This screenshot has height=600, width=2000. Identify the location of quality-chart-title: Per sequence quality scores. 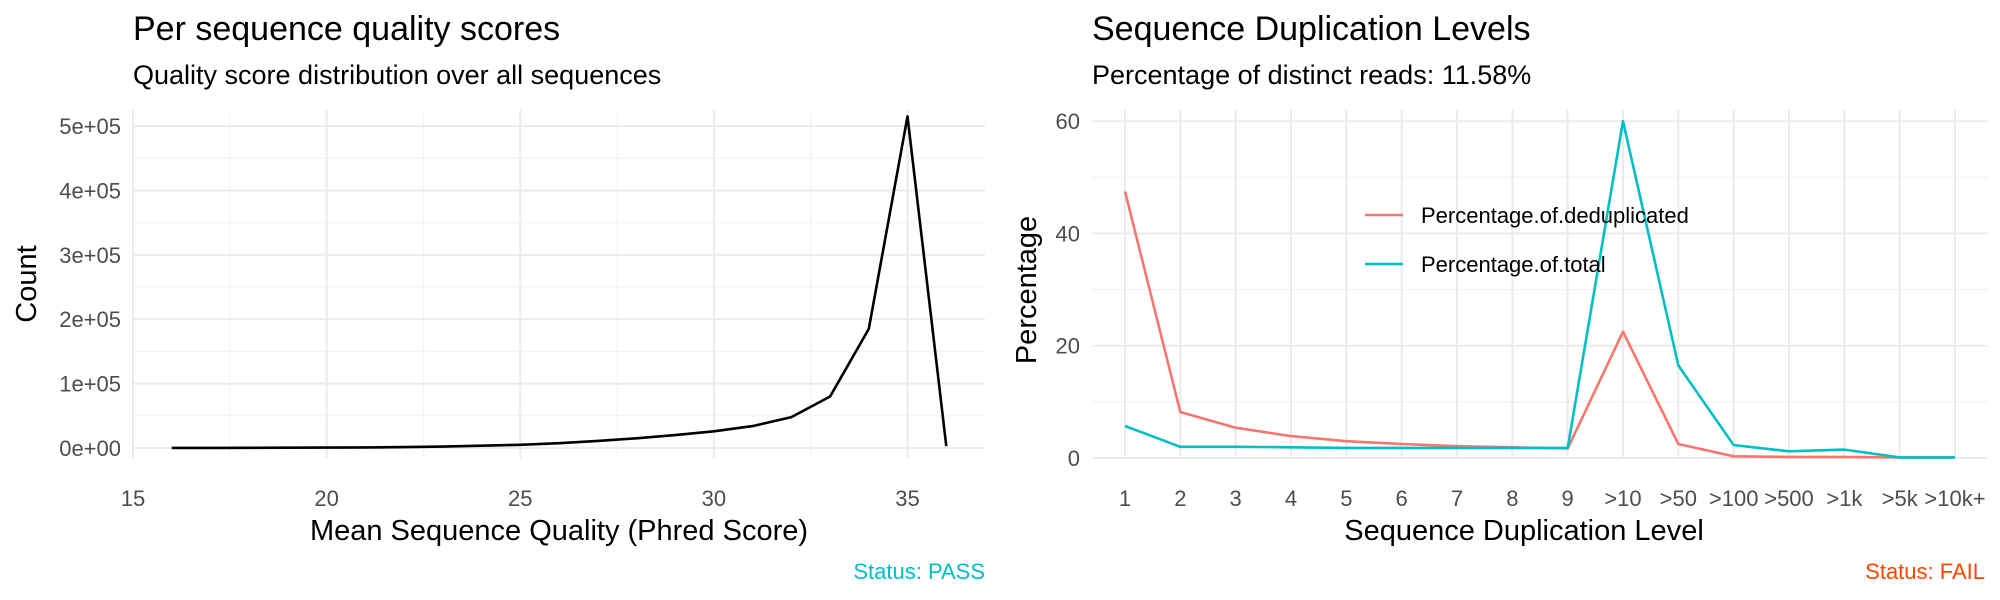
(346, 29).